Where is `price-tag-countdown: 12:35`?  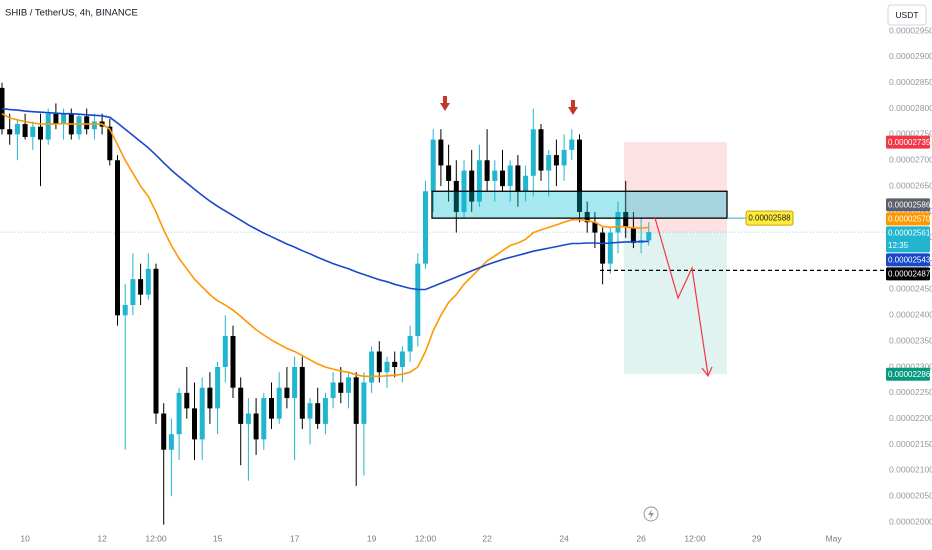
price-tag-countdown: 12:35 is located at coordinates (898, 245).